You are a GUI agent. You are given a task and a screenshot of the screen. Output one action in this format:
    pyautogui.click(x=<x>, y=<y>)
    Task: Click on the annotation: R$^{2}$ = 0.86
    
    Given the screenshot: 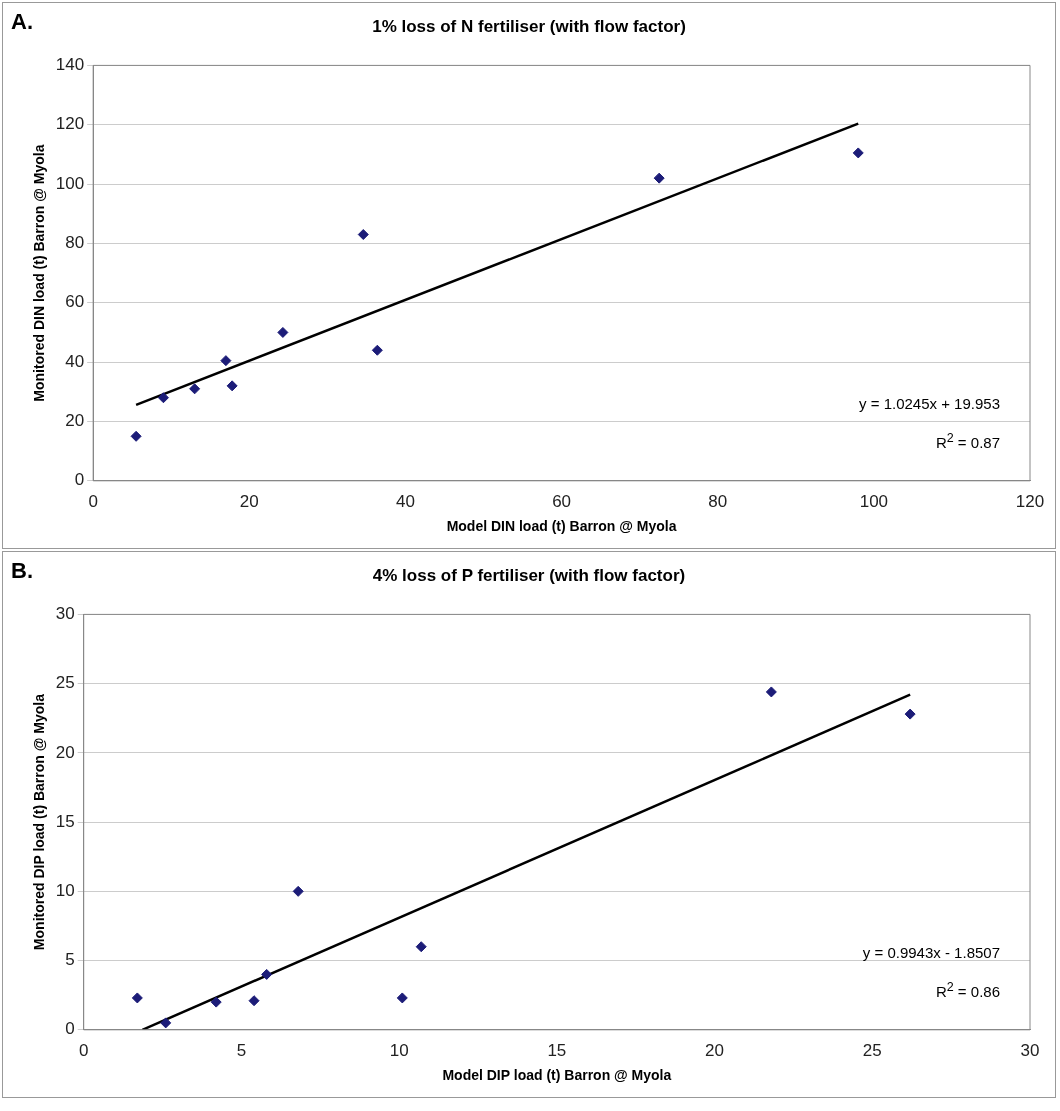 What is the action you would take?
    pyautogui.click(x=967, y=989)
    